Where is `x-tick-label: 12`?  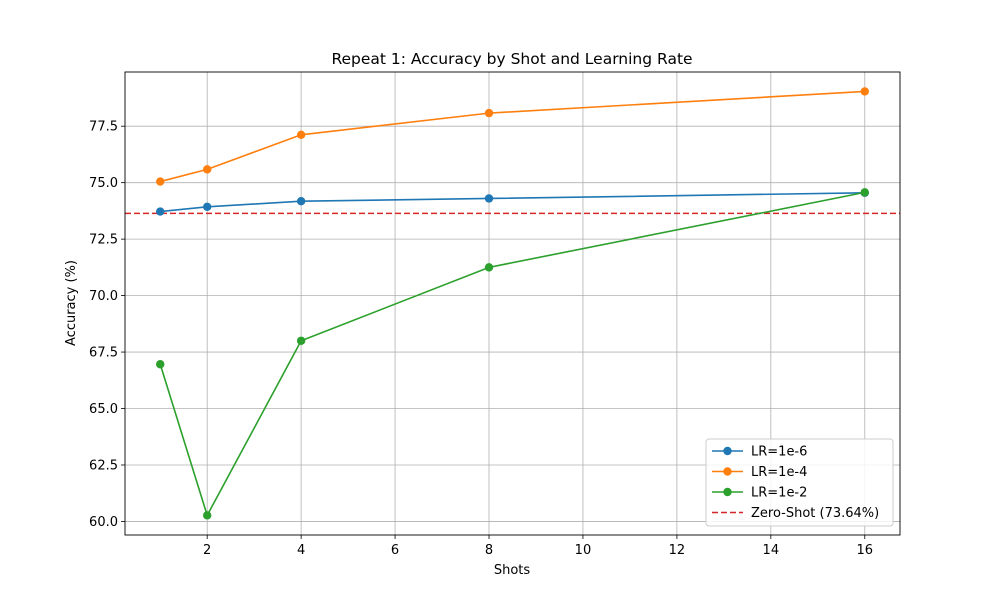
x-tick-label: 12 is located at coordinates (677, 550).